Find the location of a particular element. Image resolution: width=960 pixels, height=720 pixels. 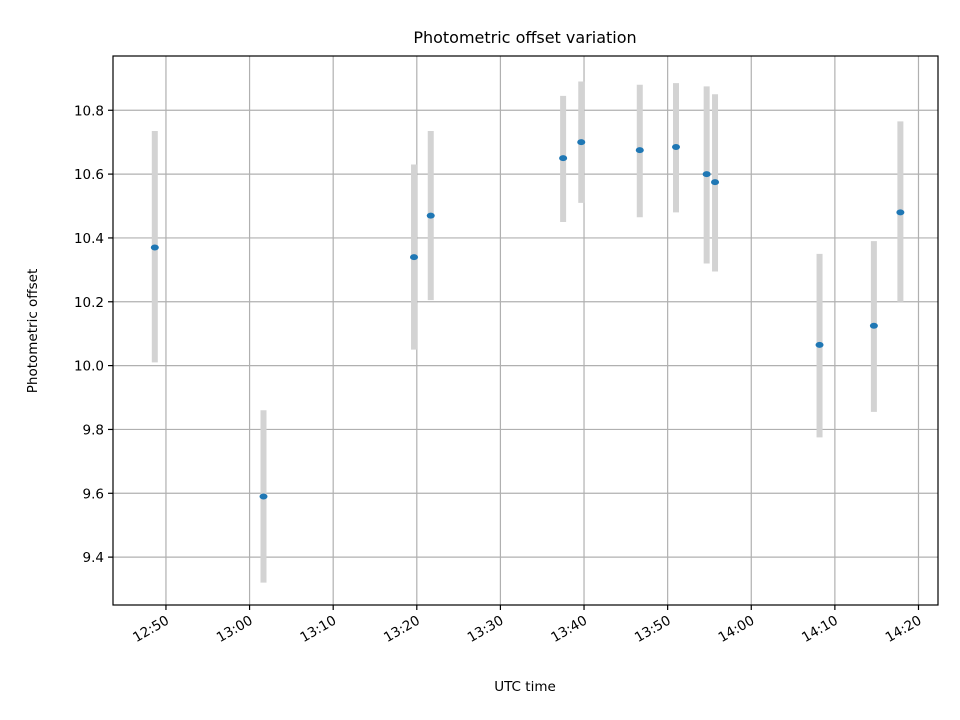

y-tick-label: 10.8 is located at coordinates (89, 111).